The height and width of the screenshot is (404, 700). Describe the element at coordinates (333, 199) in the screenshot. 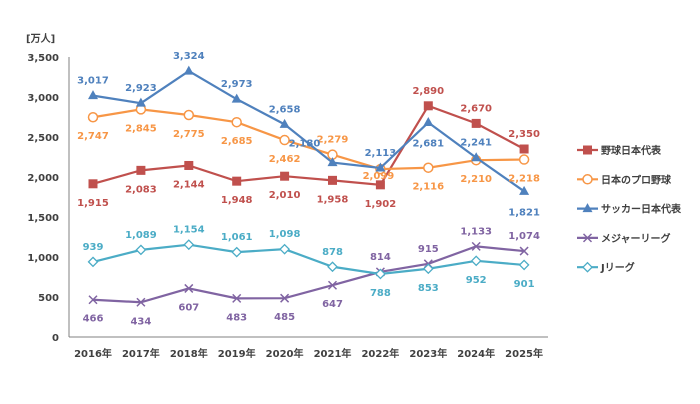

I see `data-label: 1,958` at that location.